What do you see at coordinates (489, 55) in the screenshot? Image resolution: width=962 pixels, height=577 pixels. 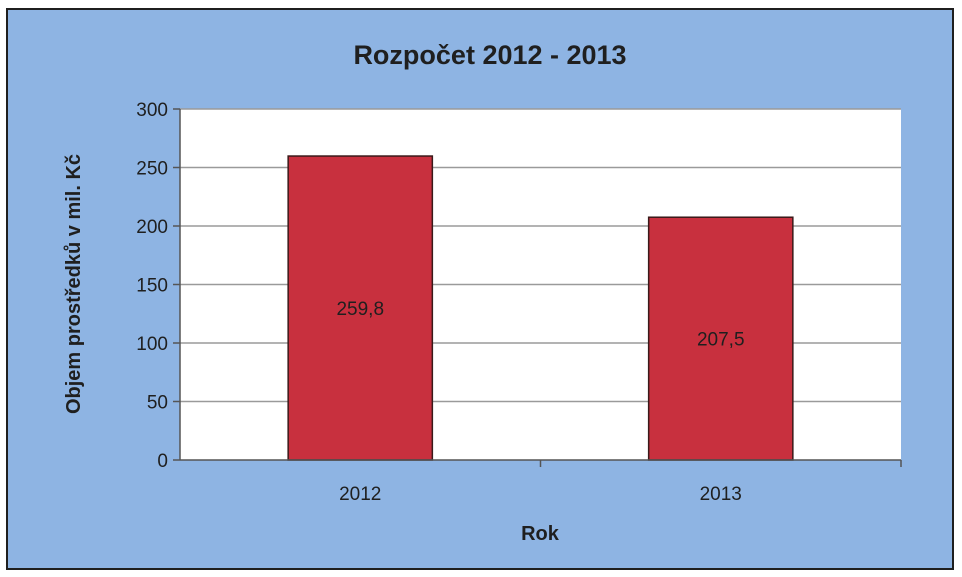 I see `chart-title: Rozpočet 2012 - 2013` at bounding box center [489, 55].